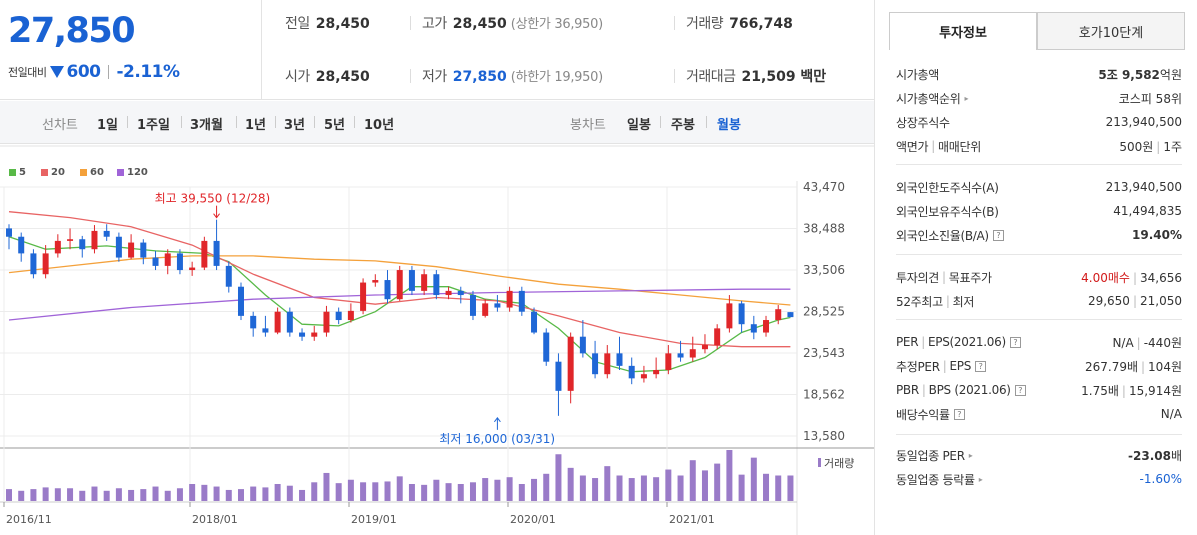 This screenshot has width=1197, height=535. What do you see at coordinates (963, 31) in the screenshot?
I see `tab-invest-info: 투자정보` at bounding box center [963, 31].